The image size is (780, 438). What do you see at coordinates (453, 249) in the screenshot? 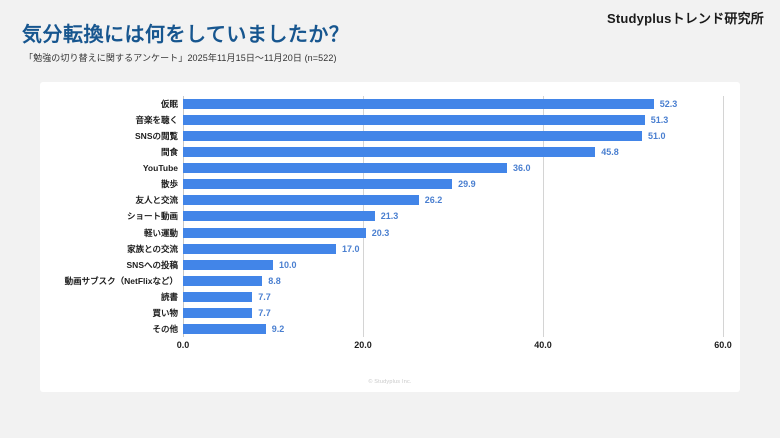
I see `bar-container: 17.0` at bounding box center [453, 249].